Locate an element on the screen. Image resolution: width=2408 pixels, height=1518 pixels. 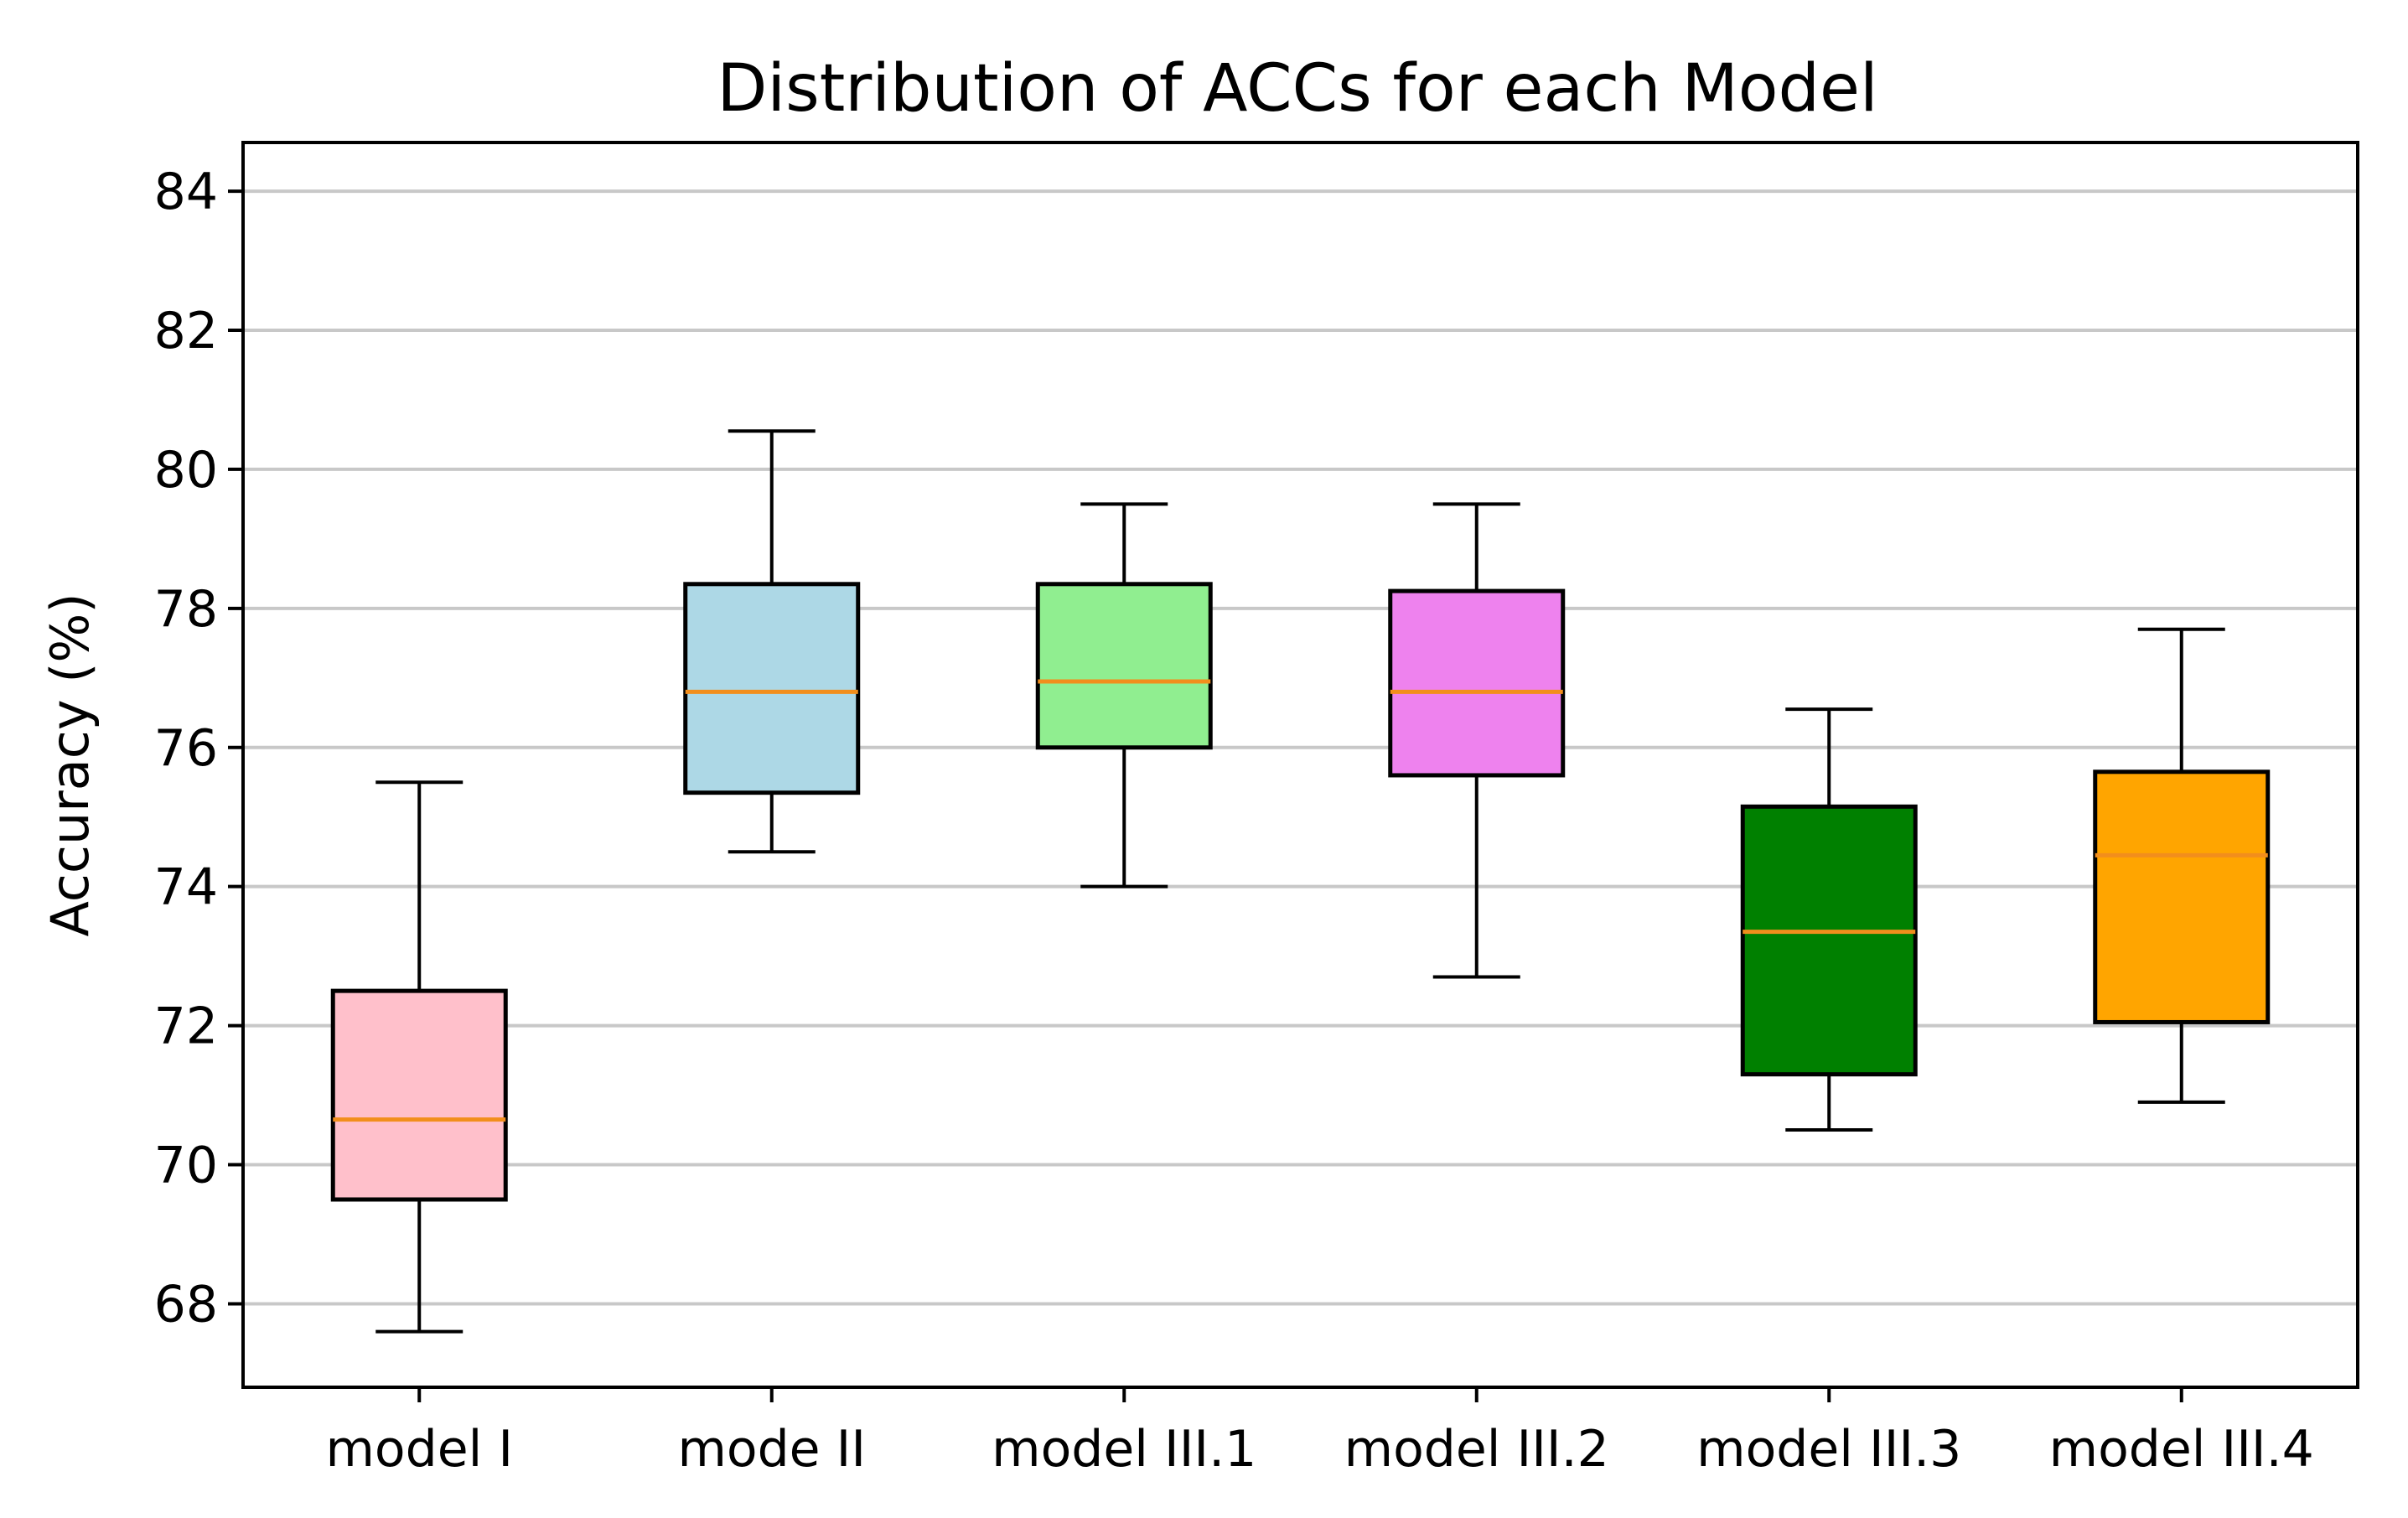
y-tick-label: 74 is located at coordinates (186, 888).